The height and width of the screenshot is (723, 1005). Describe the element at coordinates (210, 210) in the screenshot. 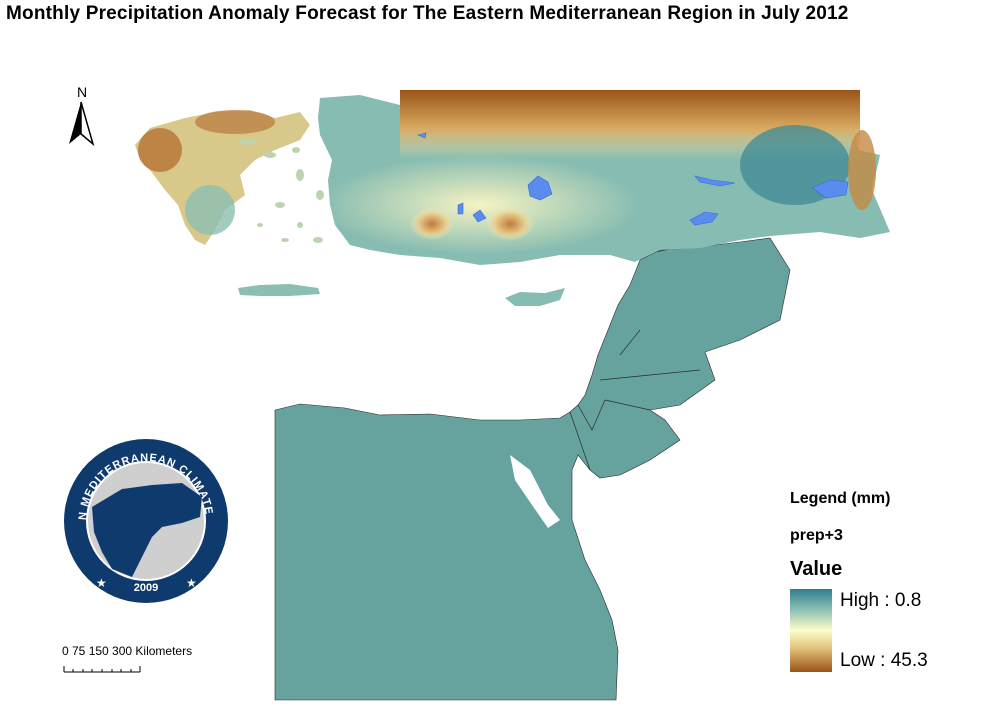

I see `greece-teal` at that location.